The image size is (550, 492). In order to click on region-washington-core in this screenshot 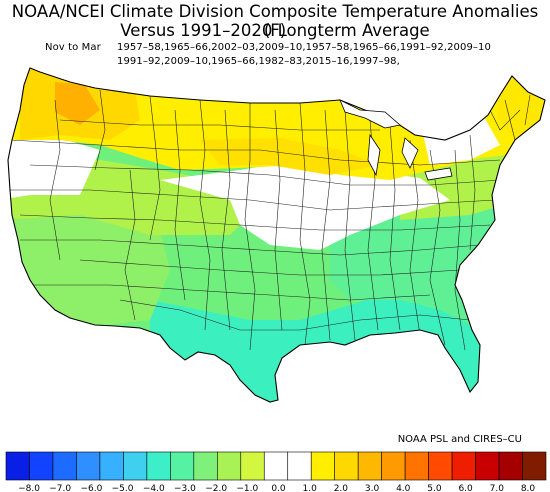, I will do `click(77, 103)`.